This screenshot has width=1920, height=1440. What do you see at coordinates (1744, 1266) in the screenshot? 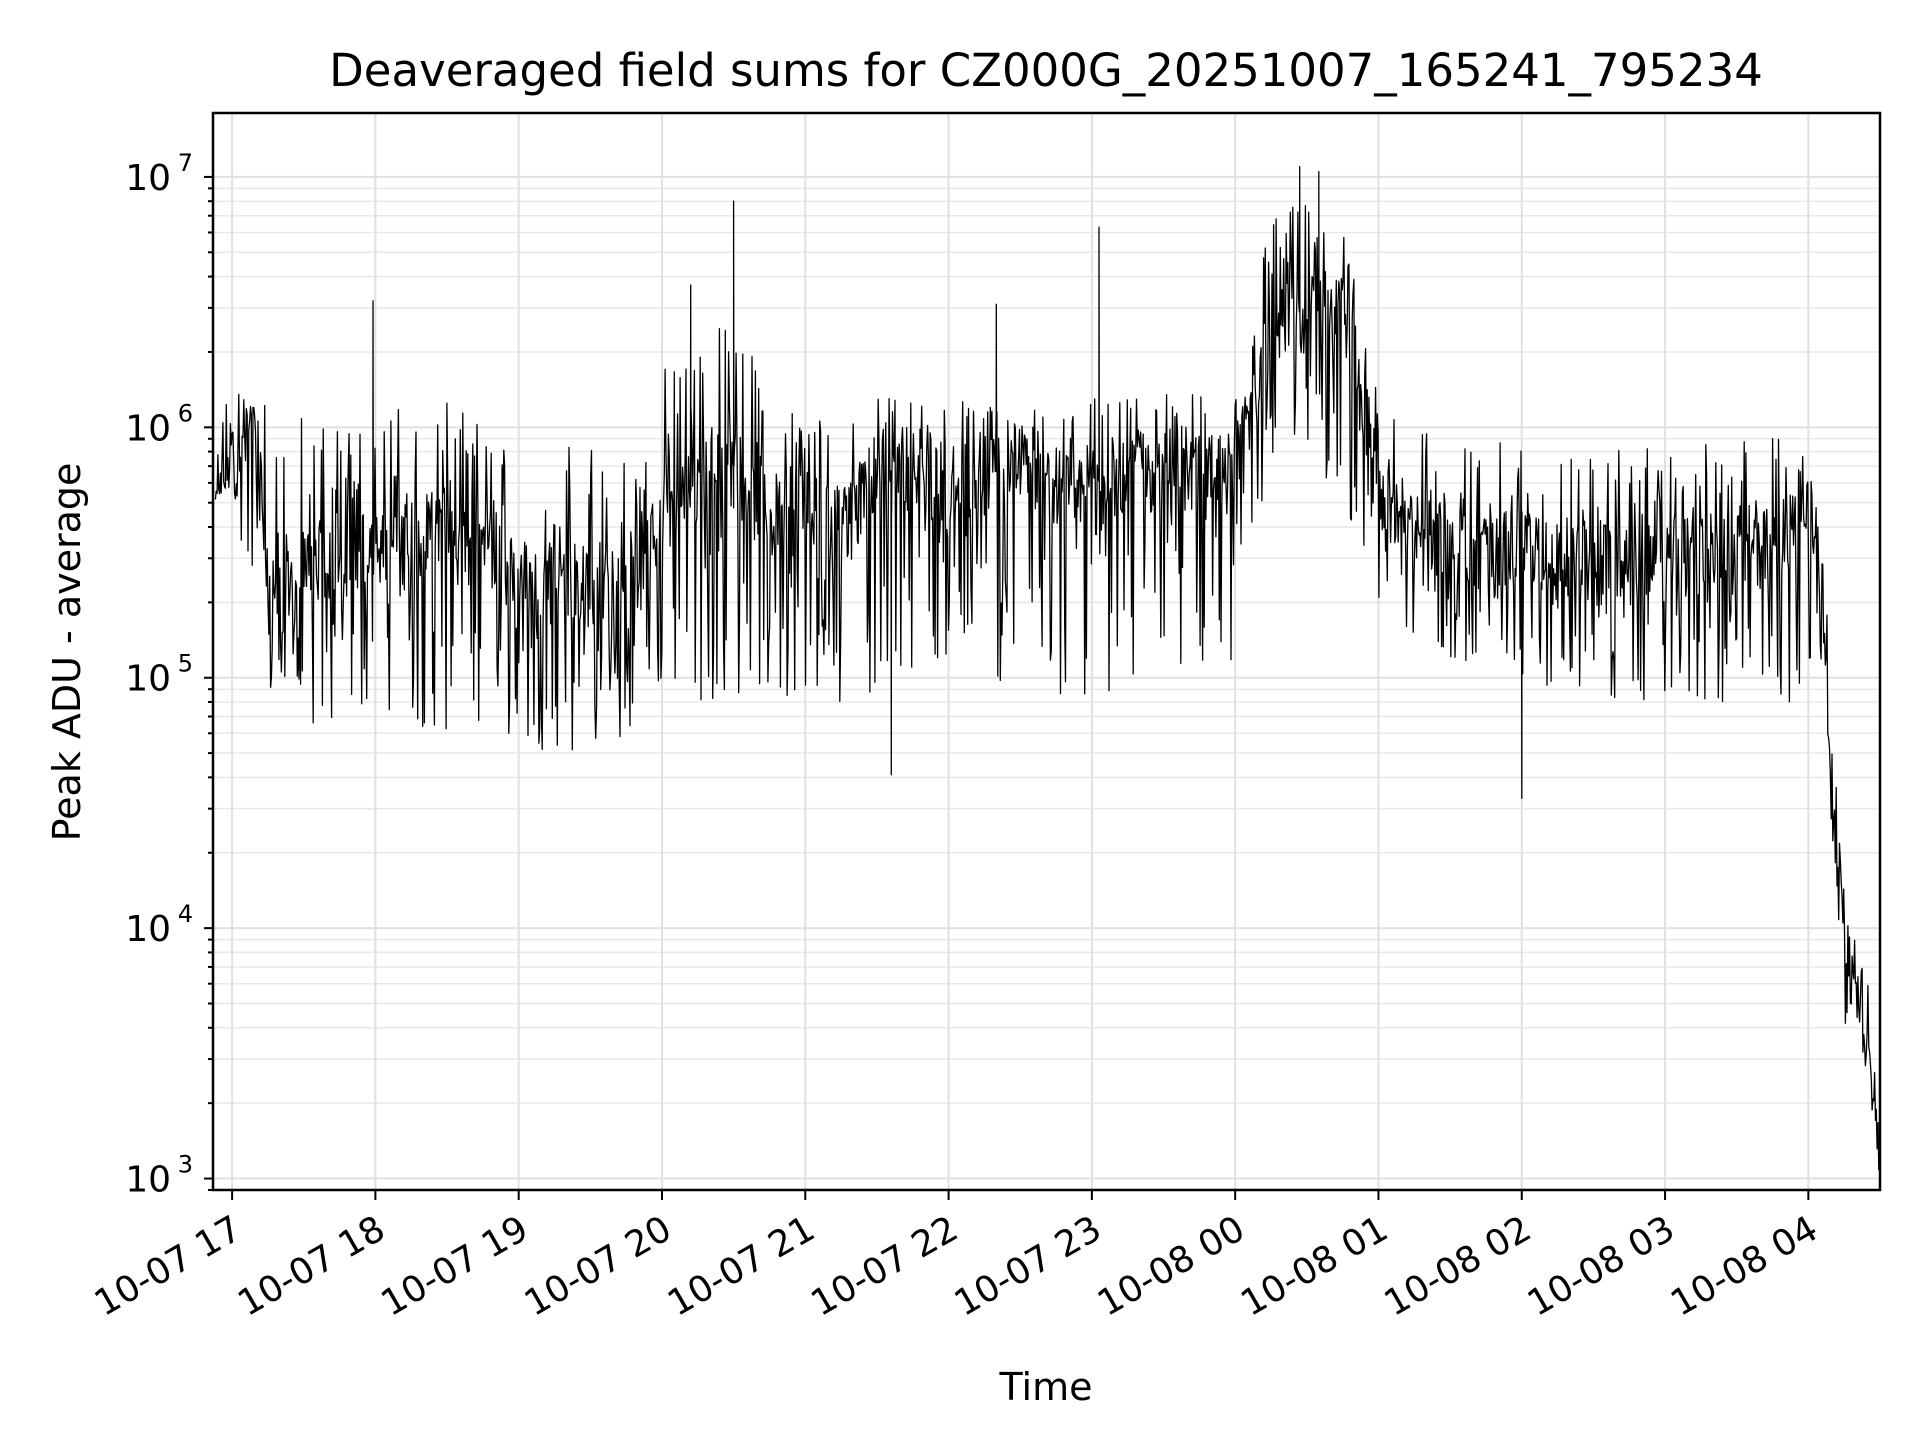
I see `x-tick-label: 10-08 04` at bounding box center [1744, 1266].